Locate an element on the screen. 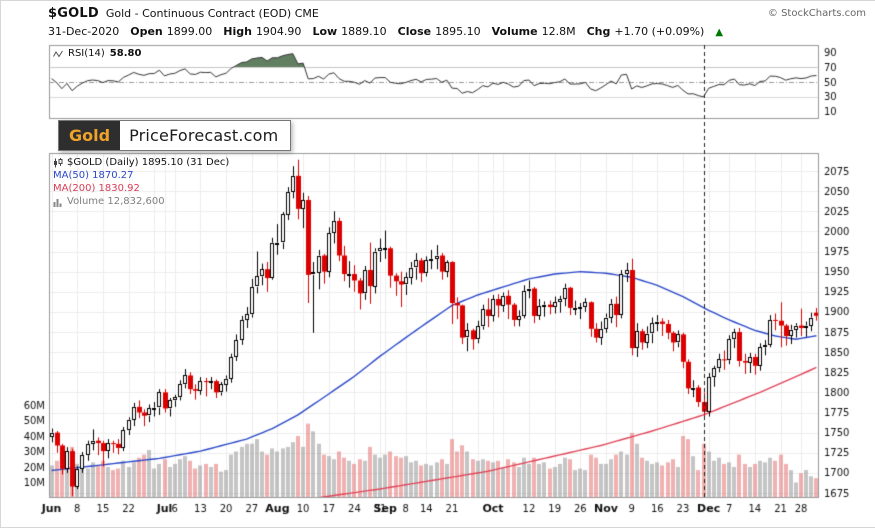 Image resolution: width=875 pixels, height=528 pixels. quote-high: High 1904.90 is located at coordinates (262, 31).